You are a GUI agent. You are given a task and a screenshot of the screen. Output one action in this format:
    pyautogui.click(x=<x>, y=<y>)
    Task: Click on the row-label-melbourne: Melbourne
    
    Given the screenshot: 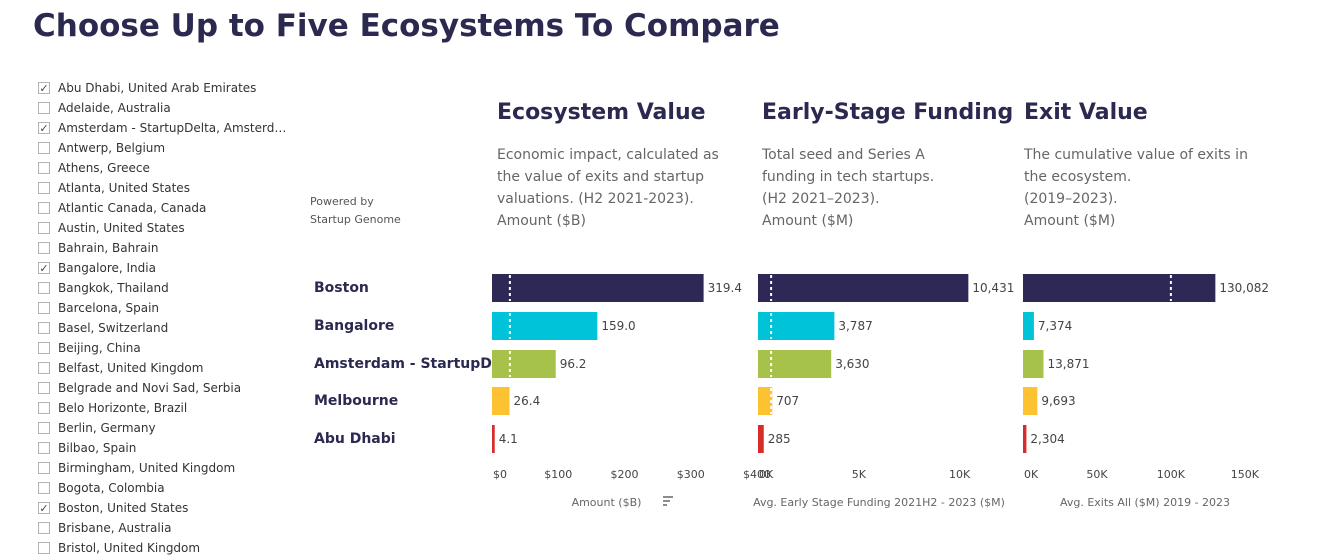 What is the action you would take?
    pyautogui.click(x=356, y=401)
    